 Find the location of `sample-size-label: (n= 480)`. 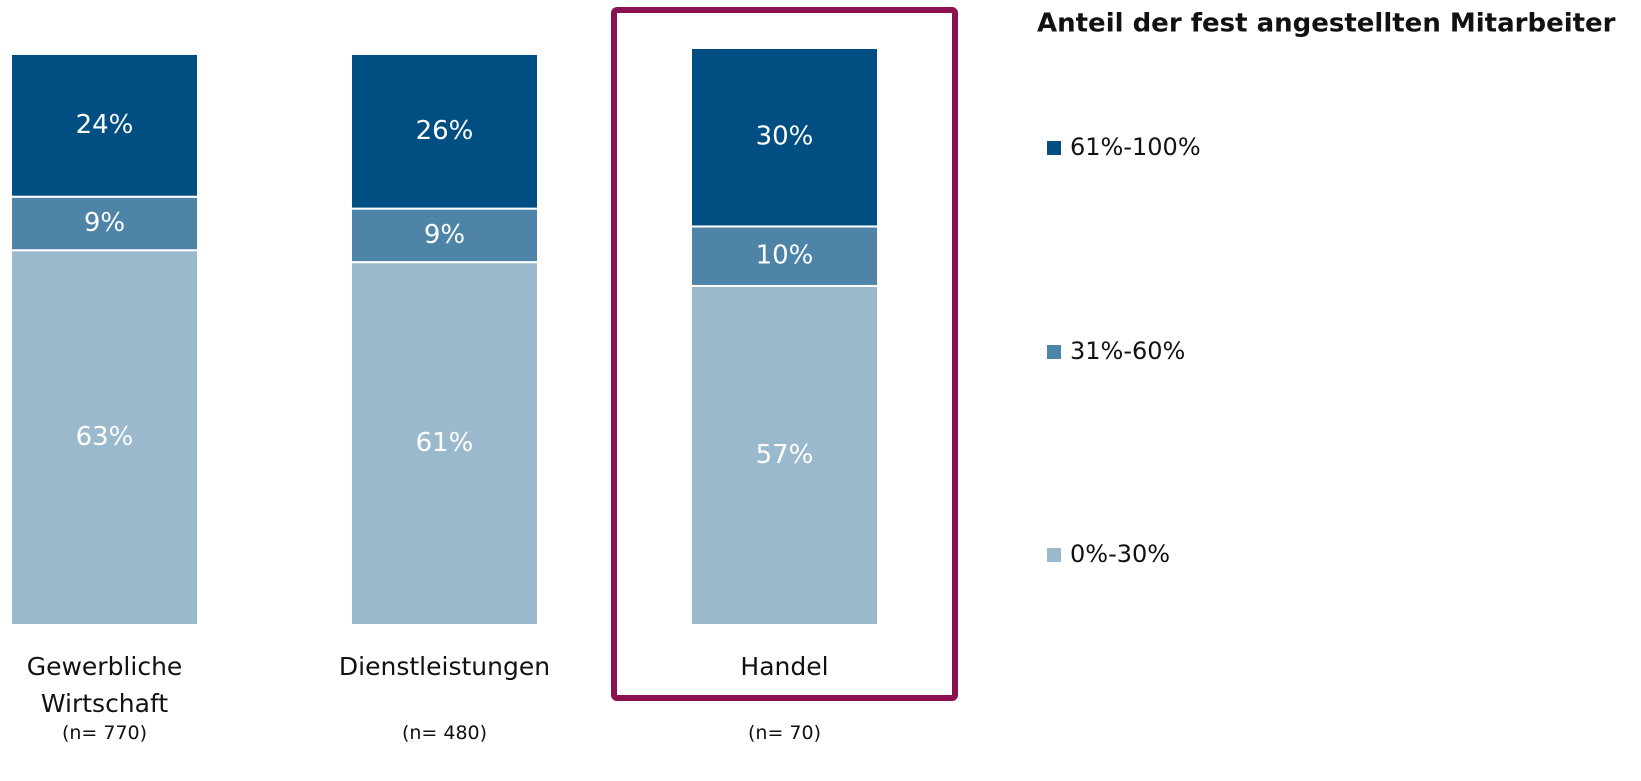

sample-size-label: (n= 480) is located at coordinates (444, 733).